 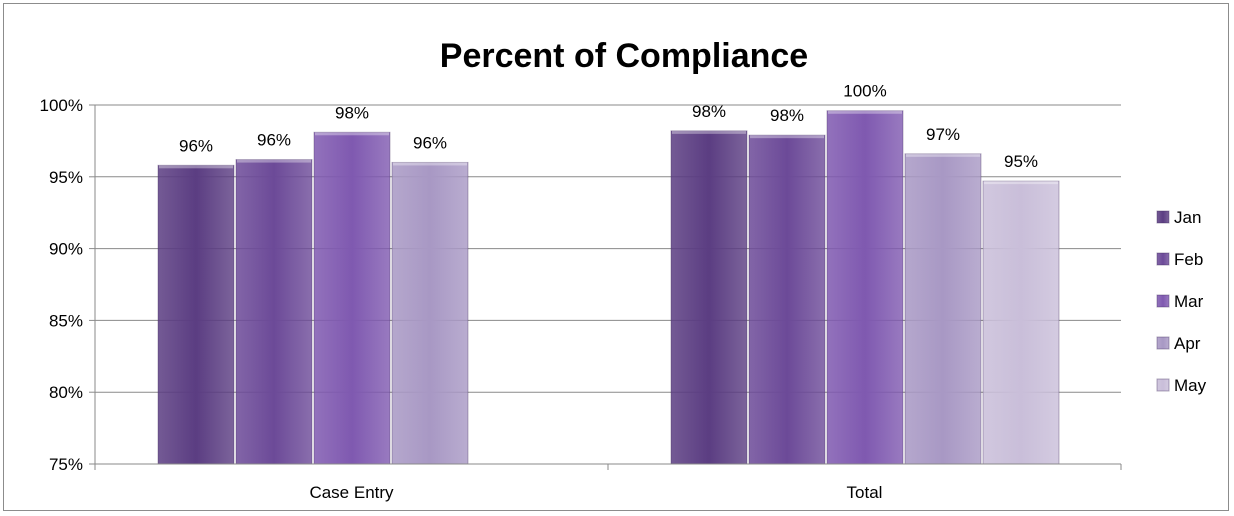 I want to click on y-tick-label: 80%, so click(x=66, y=392).